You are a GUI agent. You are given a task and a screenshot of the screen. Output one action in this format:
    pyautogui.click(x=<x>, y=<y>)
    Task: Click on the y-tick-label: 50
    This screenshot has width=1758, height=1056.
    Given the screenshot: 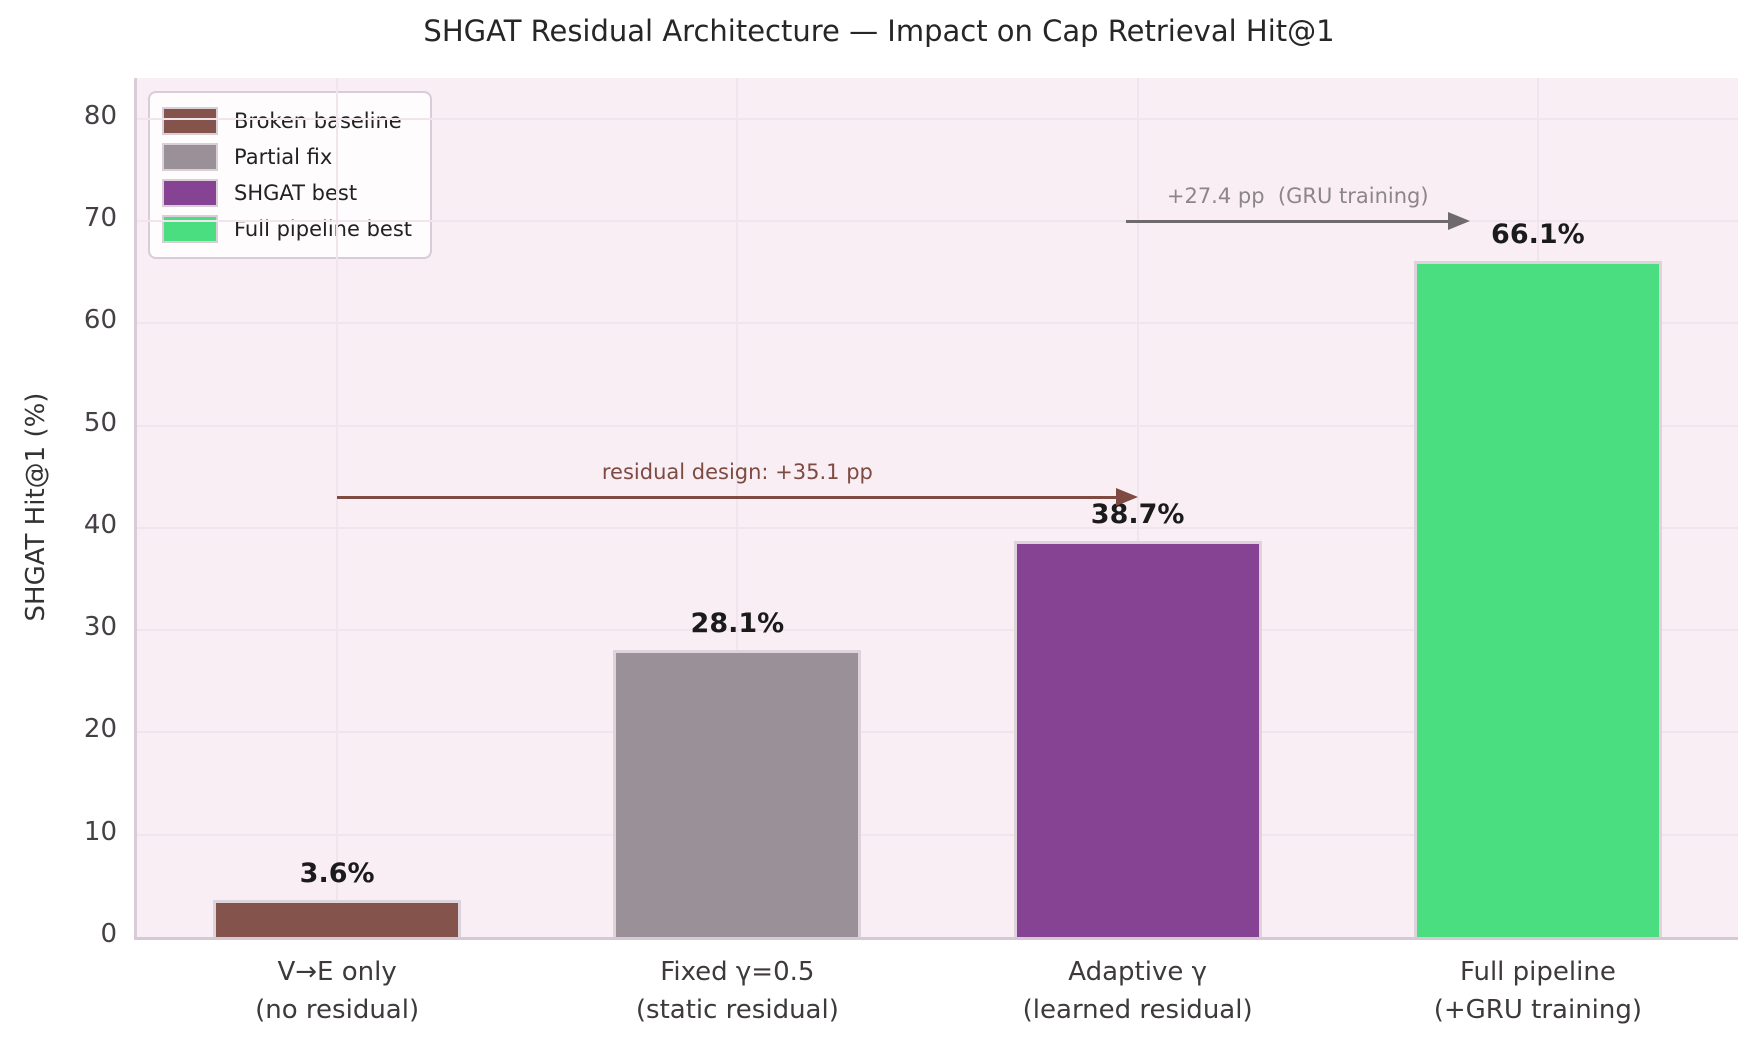 What is the action you would take?
    pyautogui.click(x=100, y=422)
    